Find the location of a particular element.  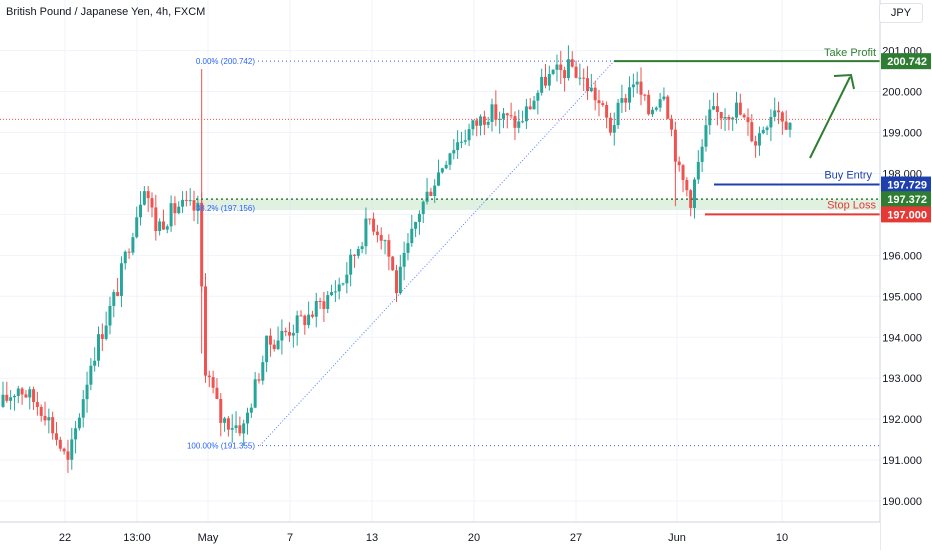

fib-label-38: 38.2% (197.156) is located at coordinates (225, 208).